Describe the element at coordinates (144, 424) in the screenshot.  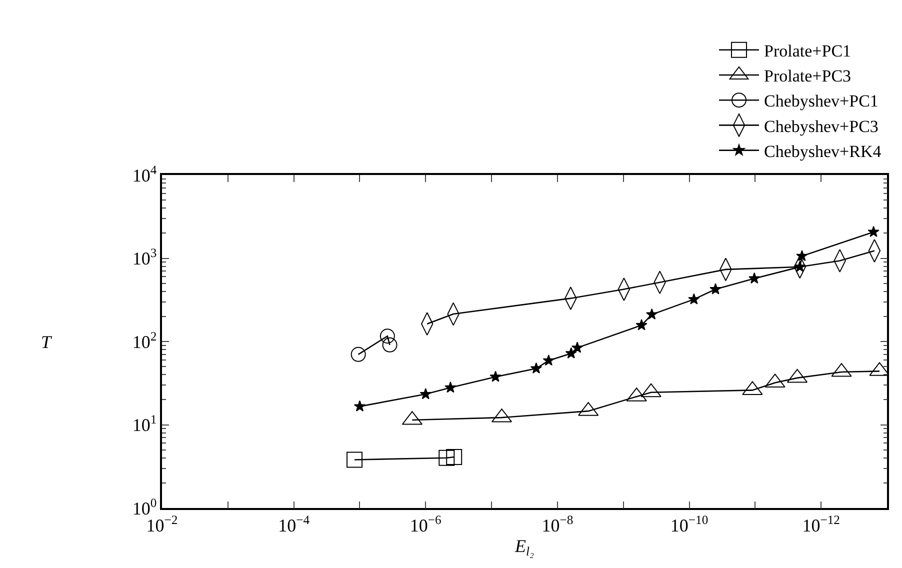
I see `y-tick-label: 10$^{1}$` at that location.